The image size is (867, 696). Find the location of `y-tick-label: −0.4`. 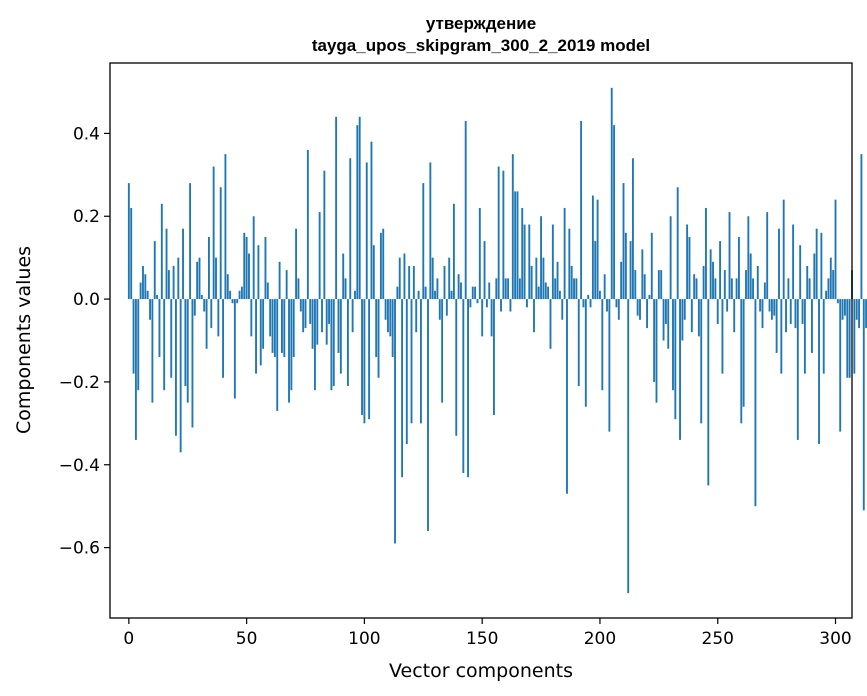

y-tick-label: −0.4 is located at coordinates (79, 466).